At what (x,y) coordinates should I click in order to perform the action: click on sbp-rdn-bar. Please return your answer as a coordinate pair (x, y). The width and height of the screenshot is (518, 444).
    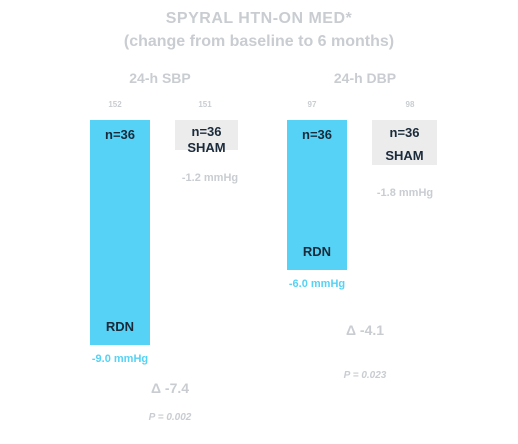
    Looking at the image, I should click on (120, 232).